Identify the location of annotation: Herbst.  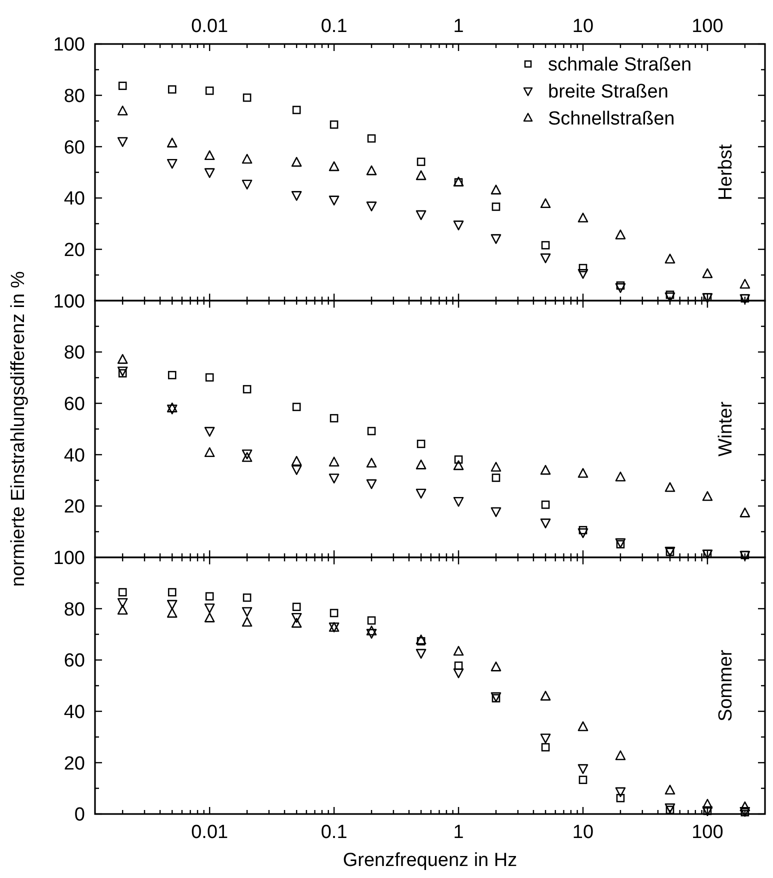
(726, 172).